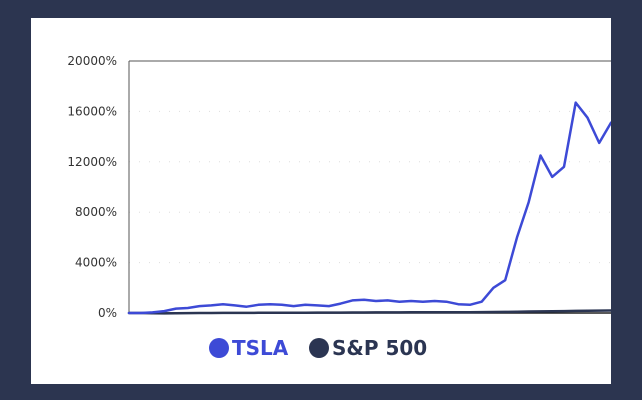  Describe the element at coordinates (96, 212) in the screenshot. I see `y-tick-label: 8000%` at that location.